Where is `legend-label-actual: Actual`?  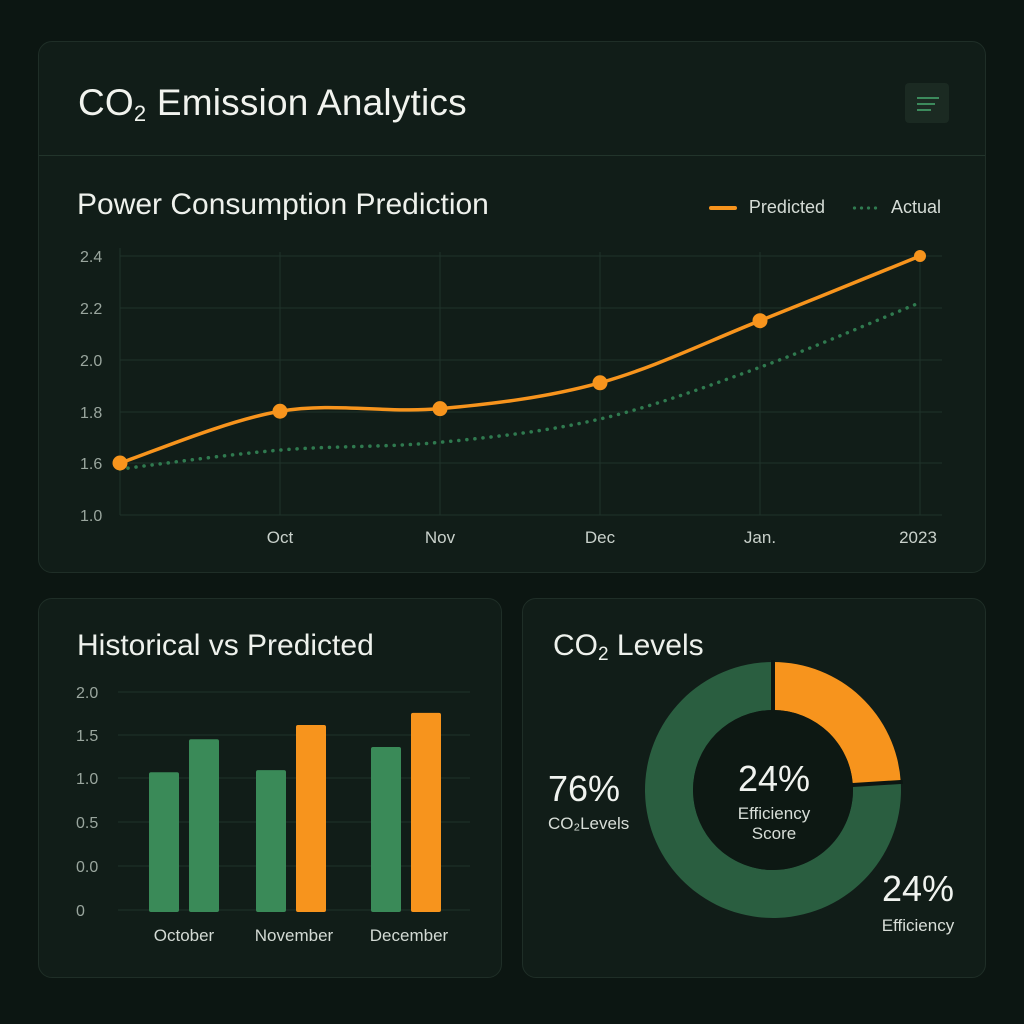 legend-label-actual: Actual is located at coordinates (915, 207).